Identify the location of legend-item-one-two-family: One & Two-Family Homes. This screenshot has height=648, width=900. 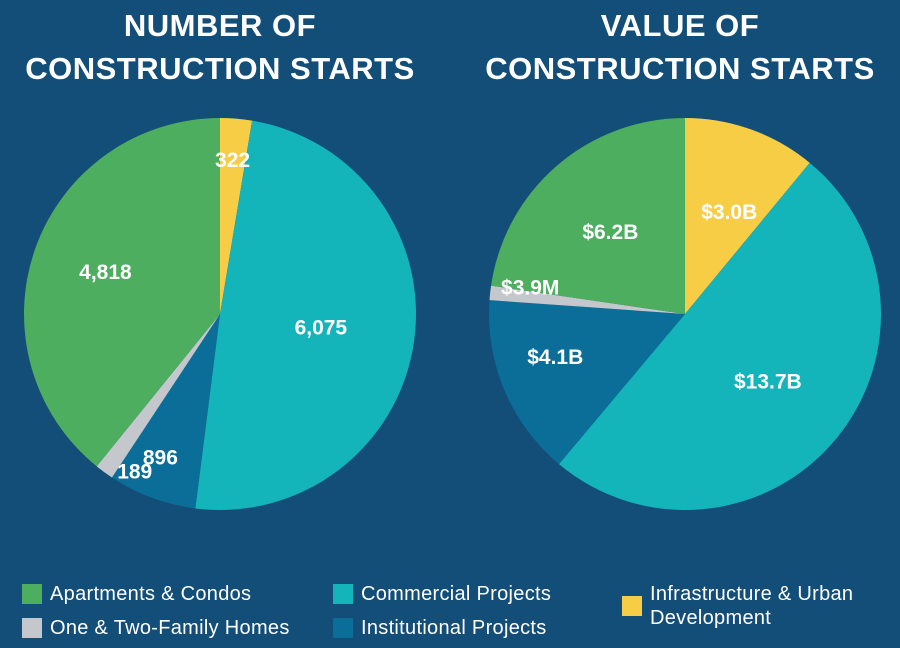
(156, 628).